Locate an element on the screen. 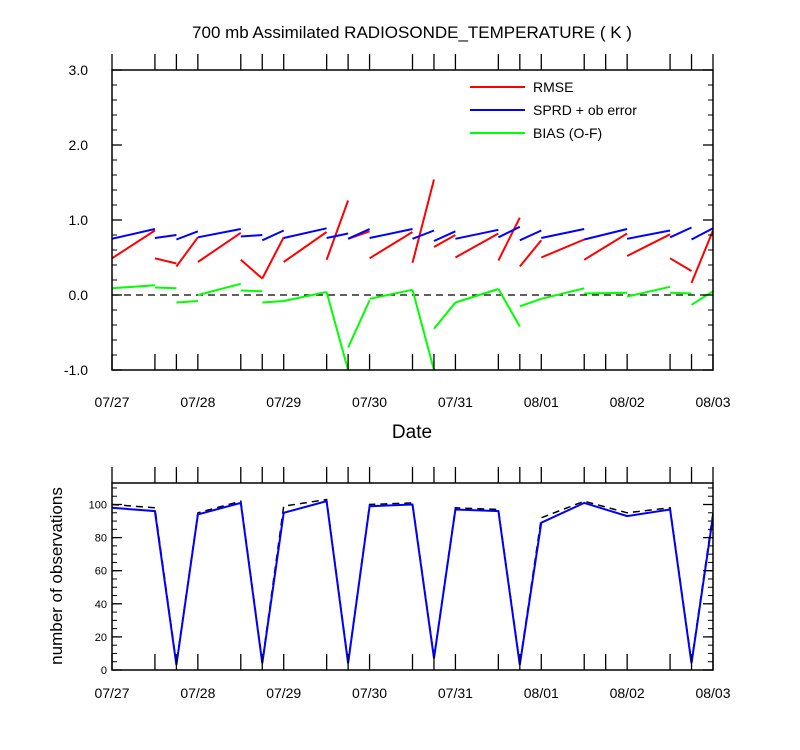  legend: RMSE SPRD + ob error BIAS (O-F) is located at coordinates (553, 110).